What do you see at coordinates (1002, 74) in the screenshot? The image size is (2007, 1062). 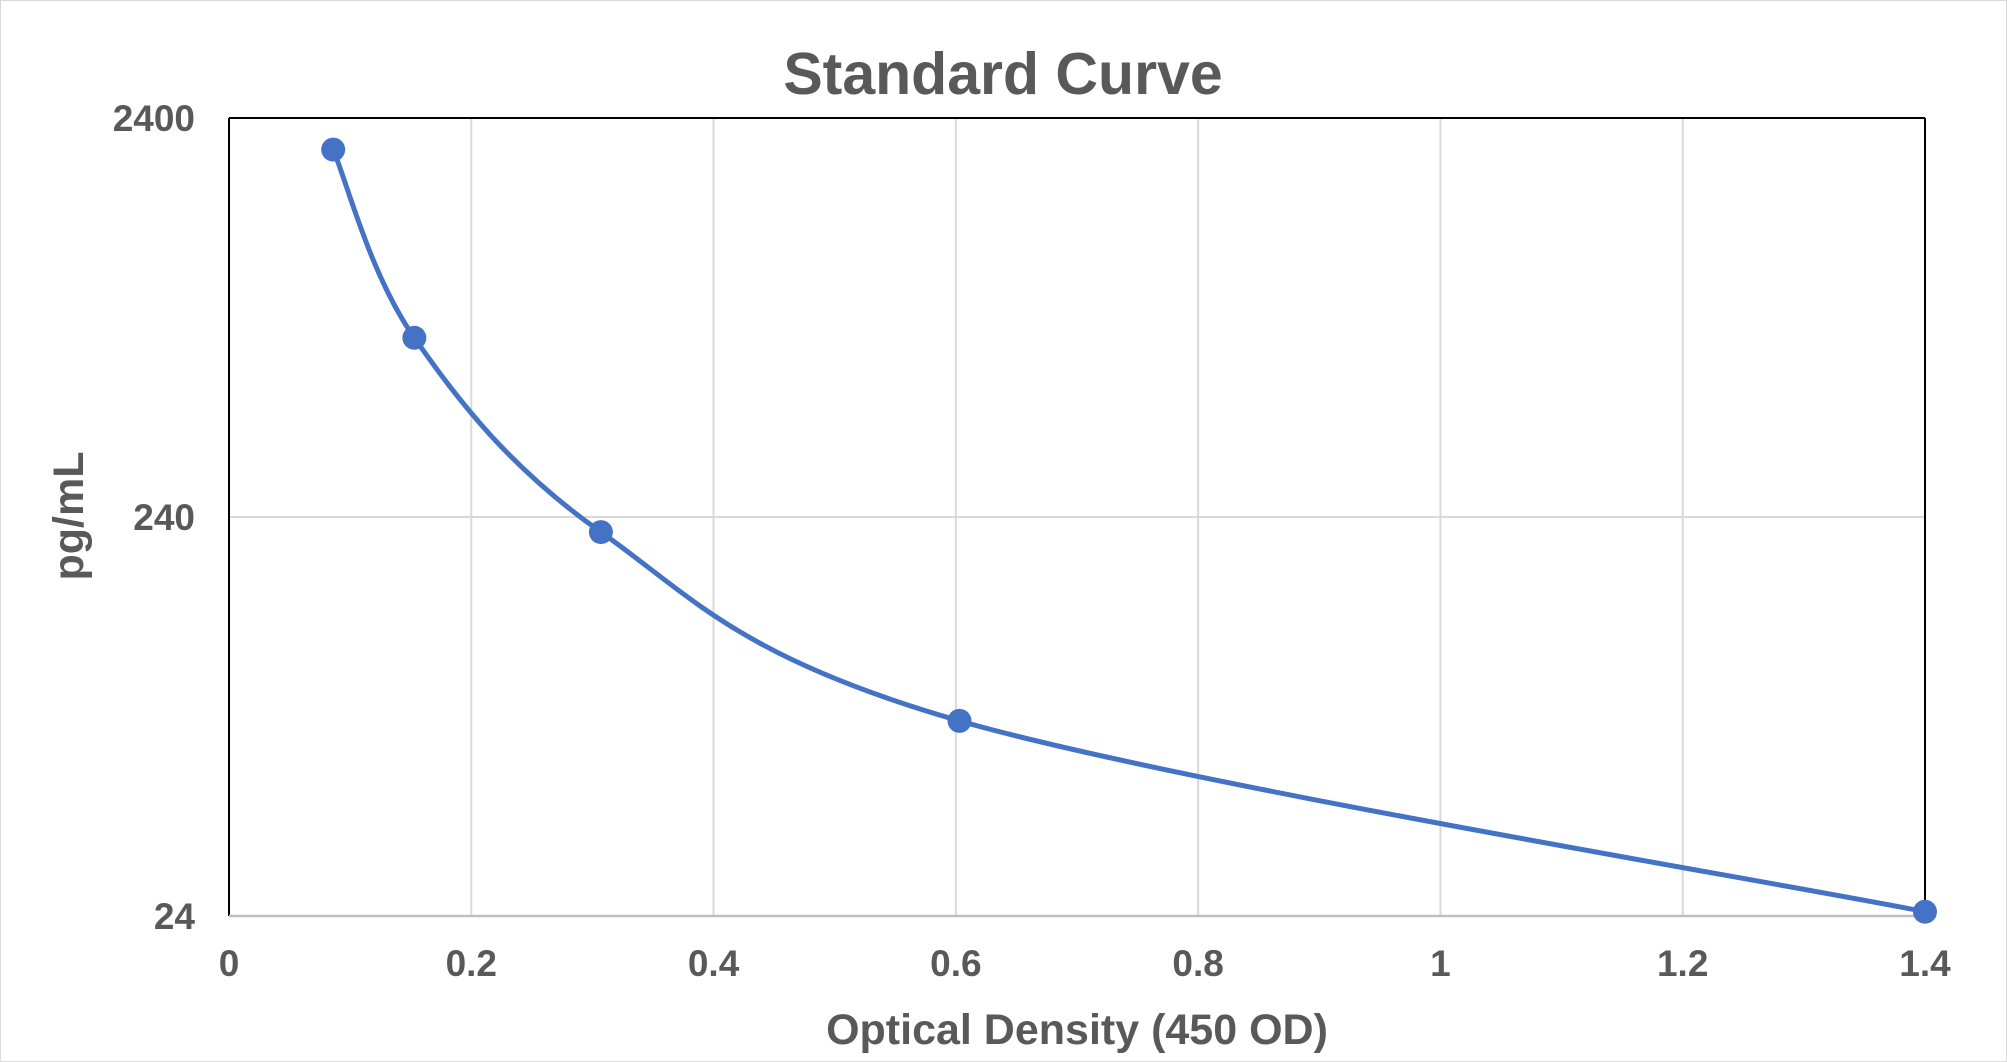 I see `chart-title: Standard Curve` at bounding box center [1002, 74].